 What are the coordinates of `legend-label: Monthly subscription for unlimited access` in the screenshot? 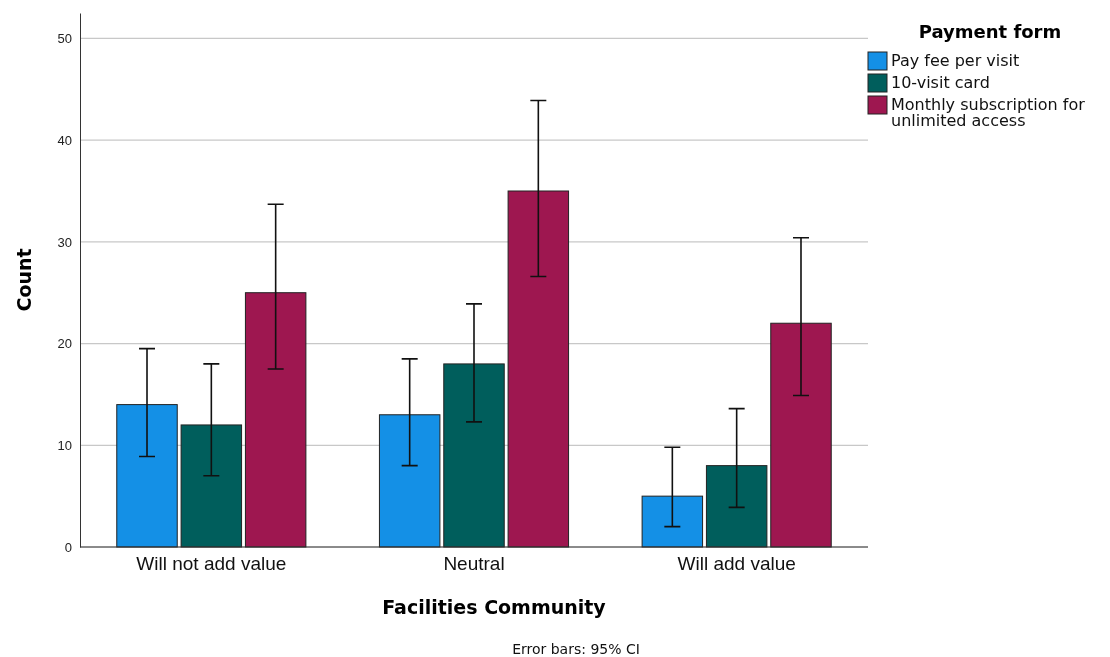 It's located at (988, 112).